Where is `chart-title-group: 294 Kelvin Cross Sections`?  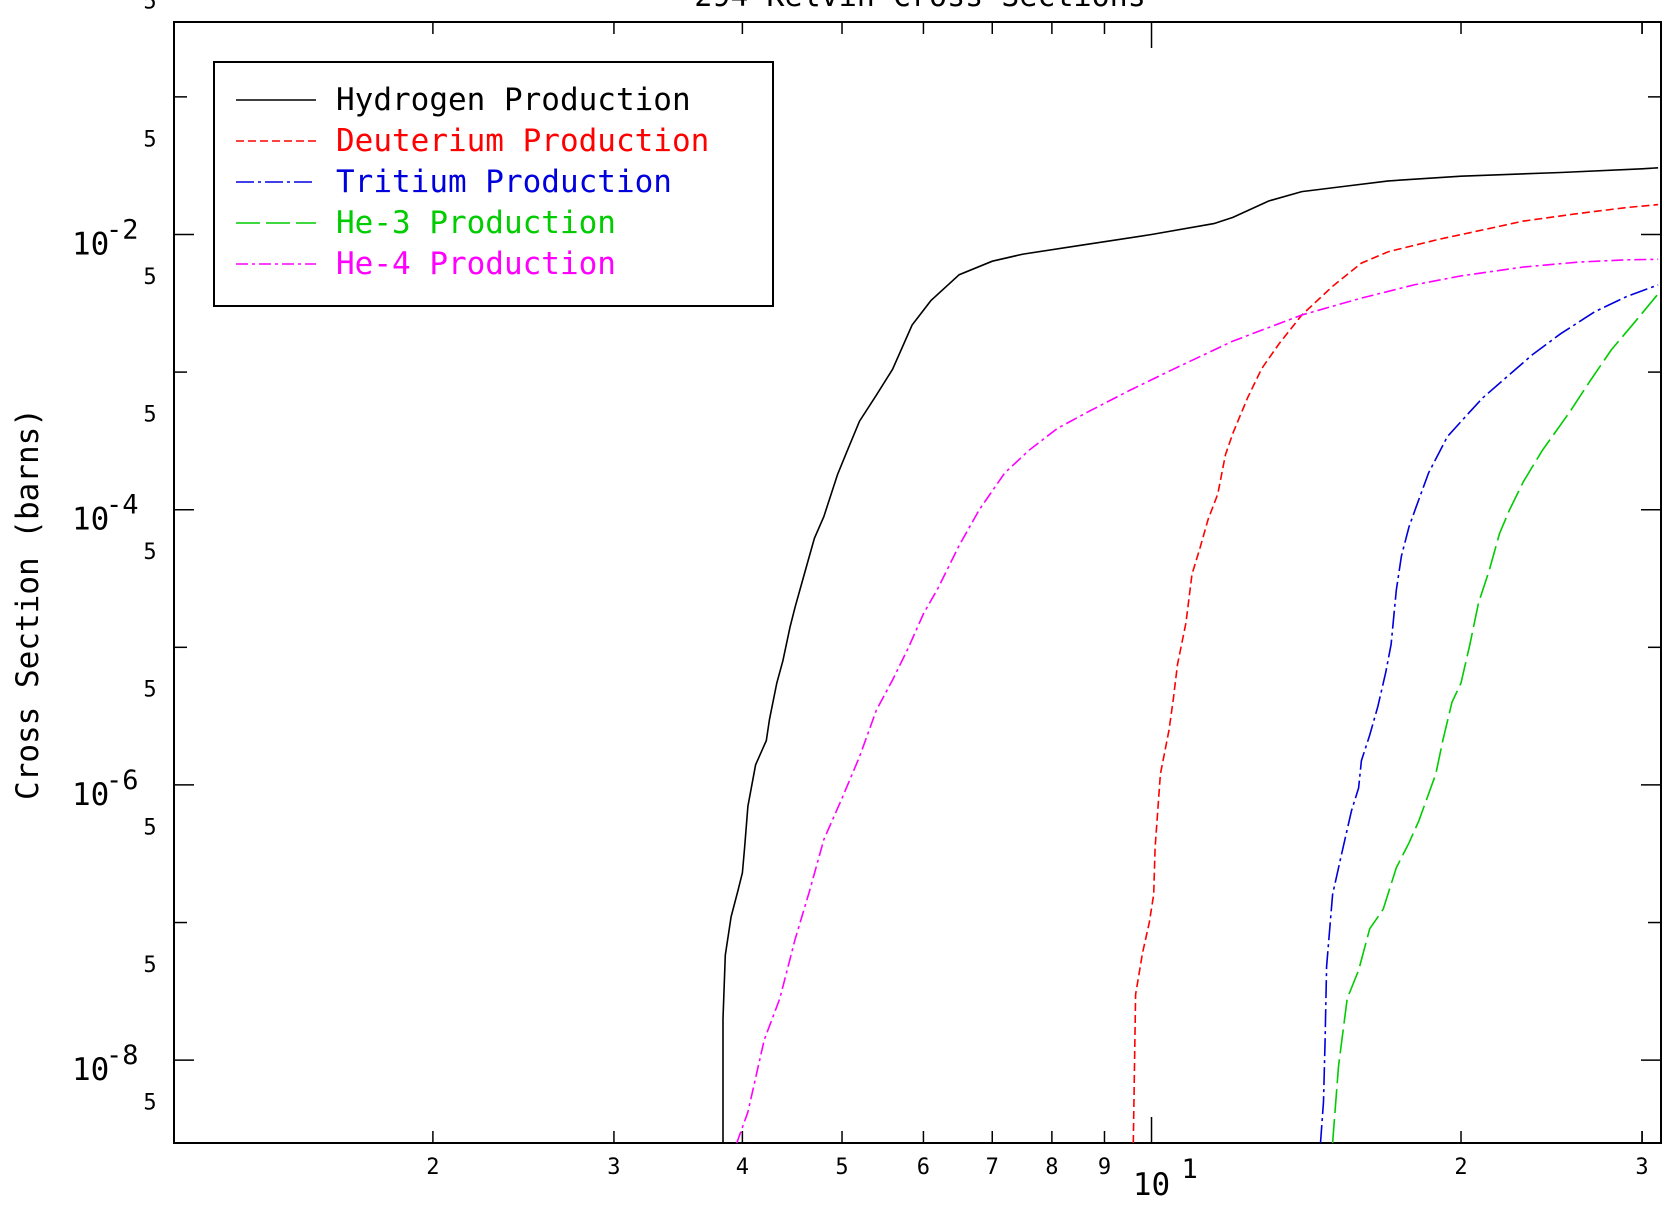 chart-title-group: 294 Kelvin Cross Sections is located at coordinates (920, 7).